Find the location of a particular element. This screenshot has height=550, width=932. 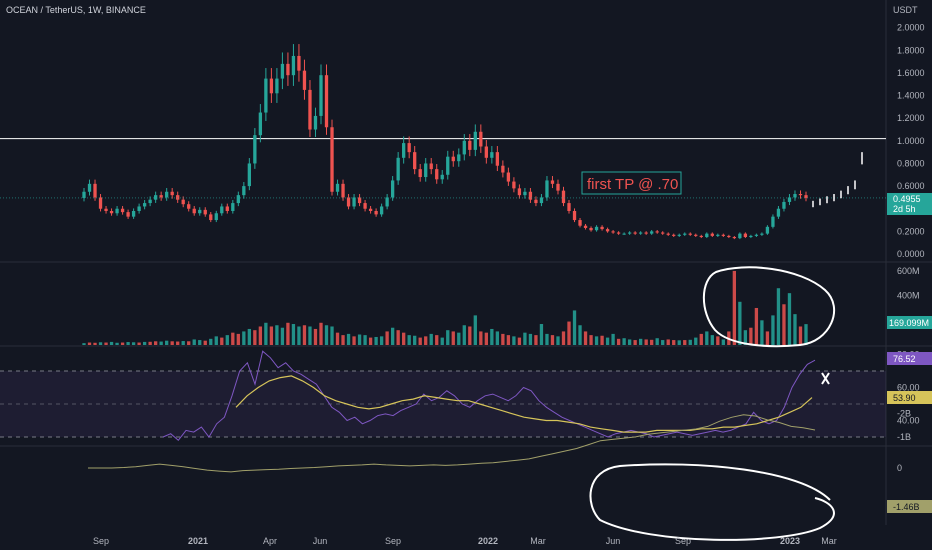

hand-drawn-circle-oscillator is located at coordinates (712, 502).